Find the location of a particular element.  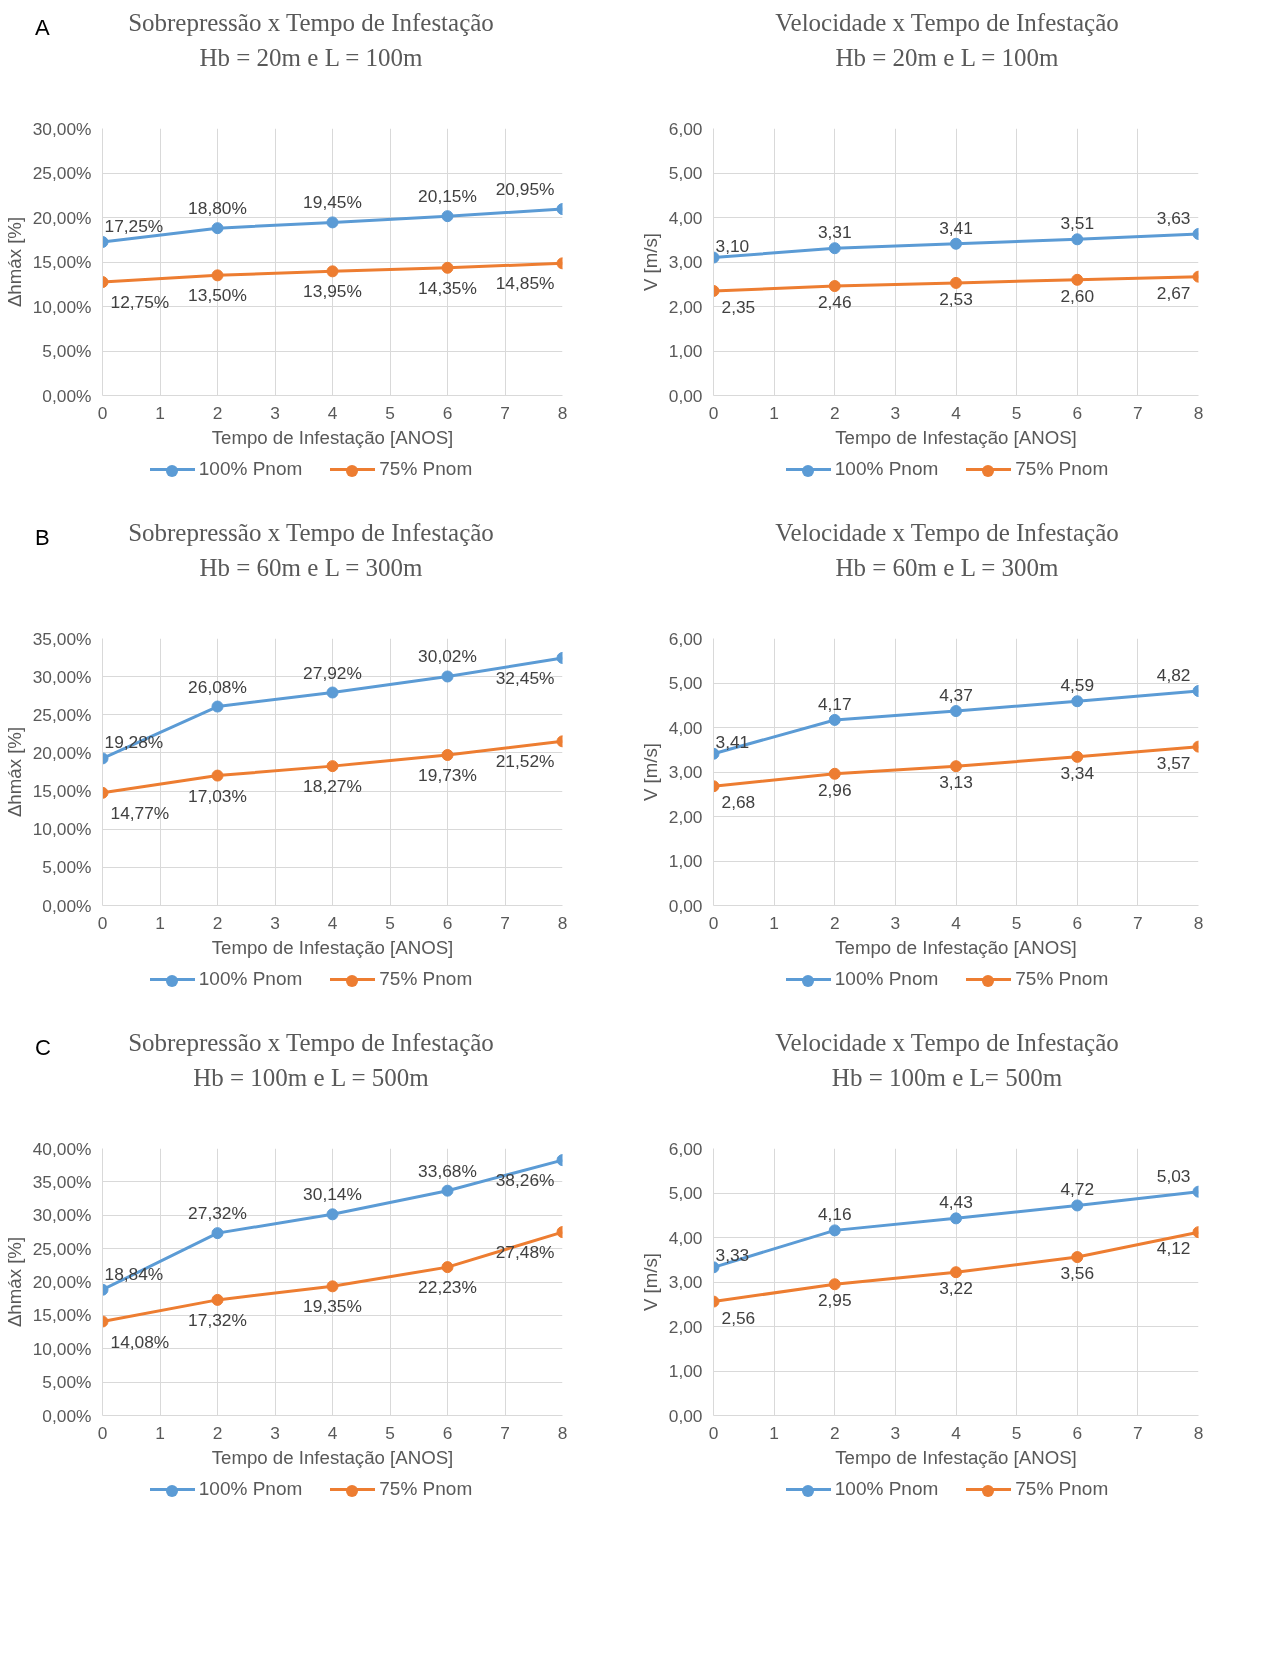

data-label: 4,43 is located at coordinates (956, 1202).